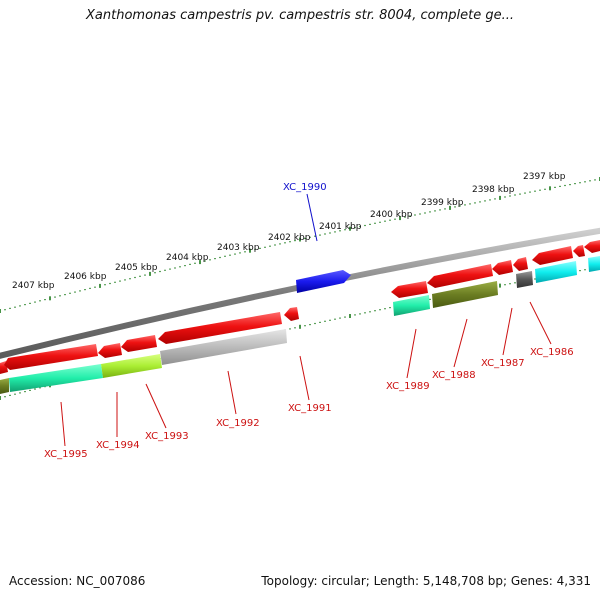 The height and width of the screenshot is (600, 600). Describe the element at coordinates (323, 281) in the screenshot. I see `gene-arrow-forward` at that location.